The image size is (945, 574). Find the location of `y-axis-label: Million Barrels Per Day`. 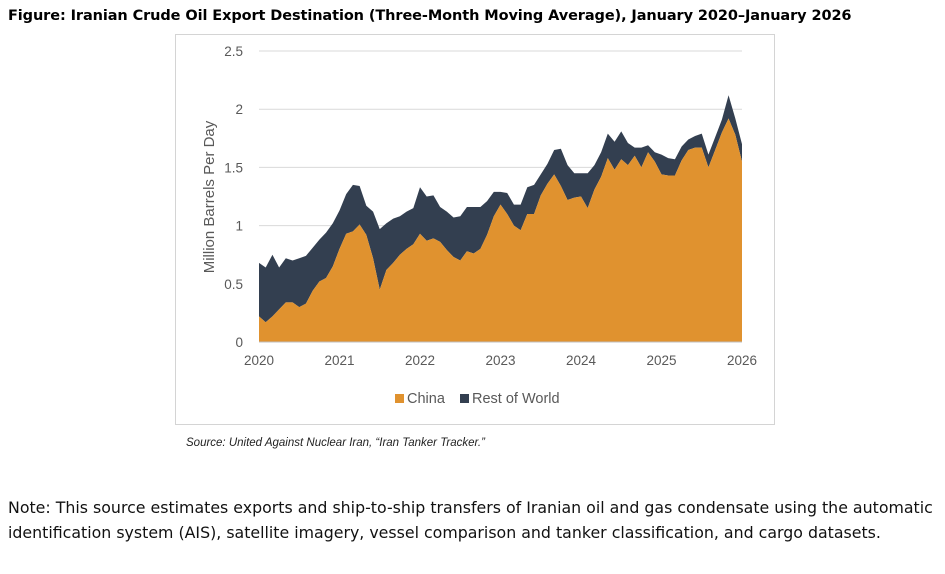

y-axis-label: Million Barrels Per Day is located at coordinates (209, 196).